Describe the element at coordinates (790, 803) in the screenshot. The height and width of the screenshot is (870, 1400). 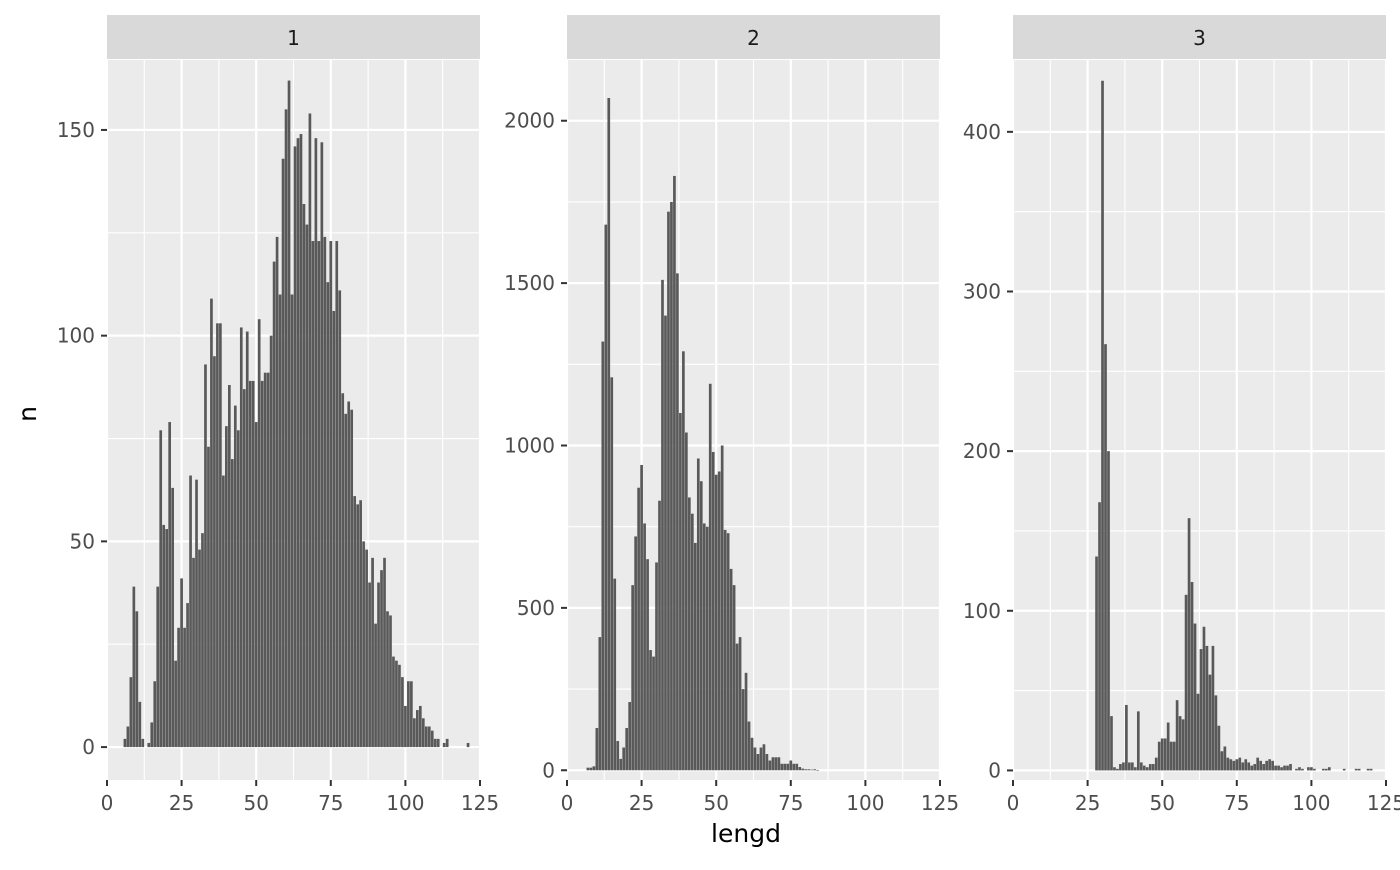
I see `x-tick-label: 75` at that location.